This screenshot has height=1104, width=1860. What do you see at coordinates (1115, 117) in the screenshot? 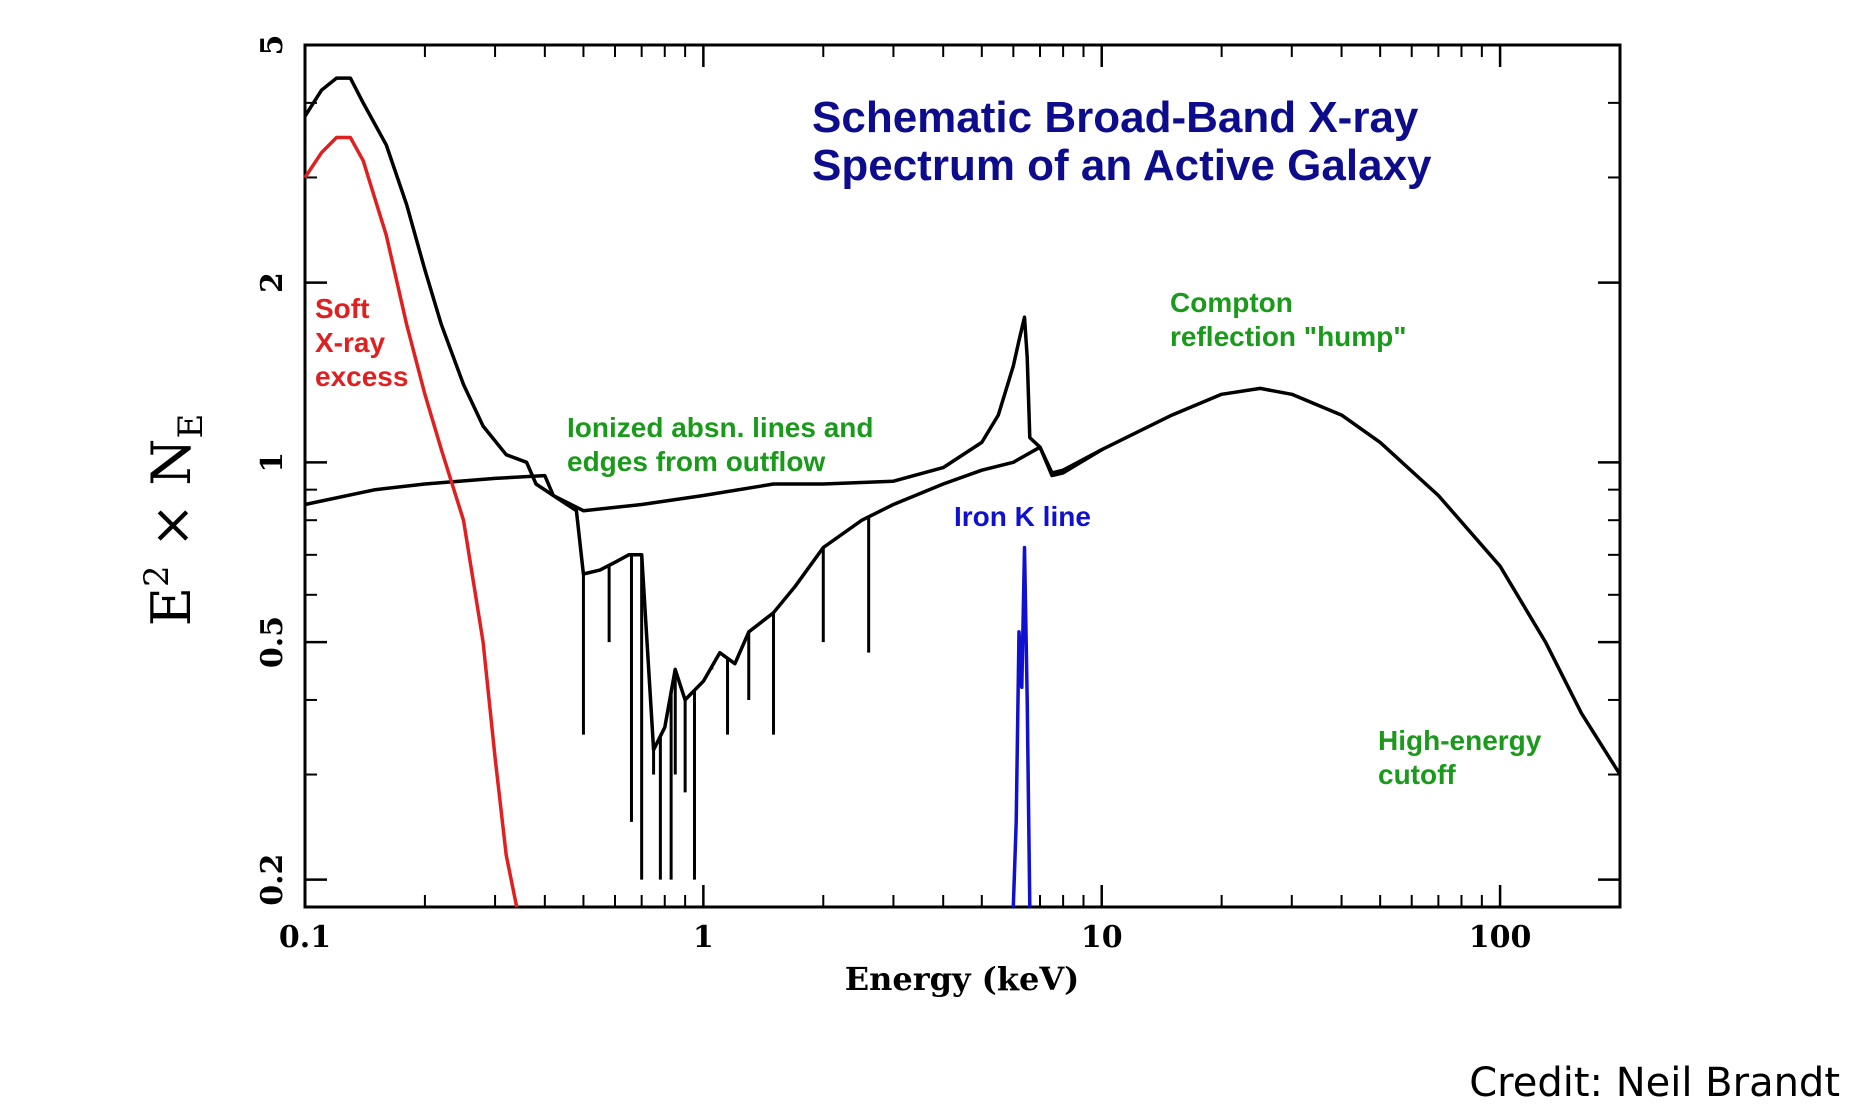
I see `chart-title-line-1: Schematic Broad-Band X-ray` at bounding box center [1115, 117].